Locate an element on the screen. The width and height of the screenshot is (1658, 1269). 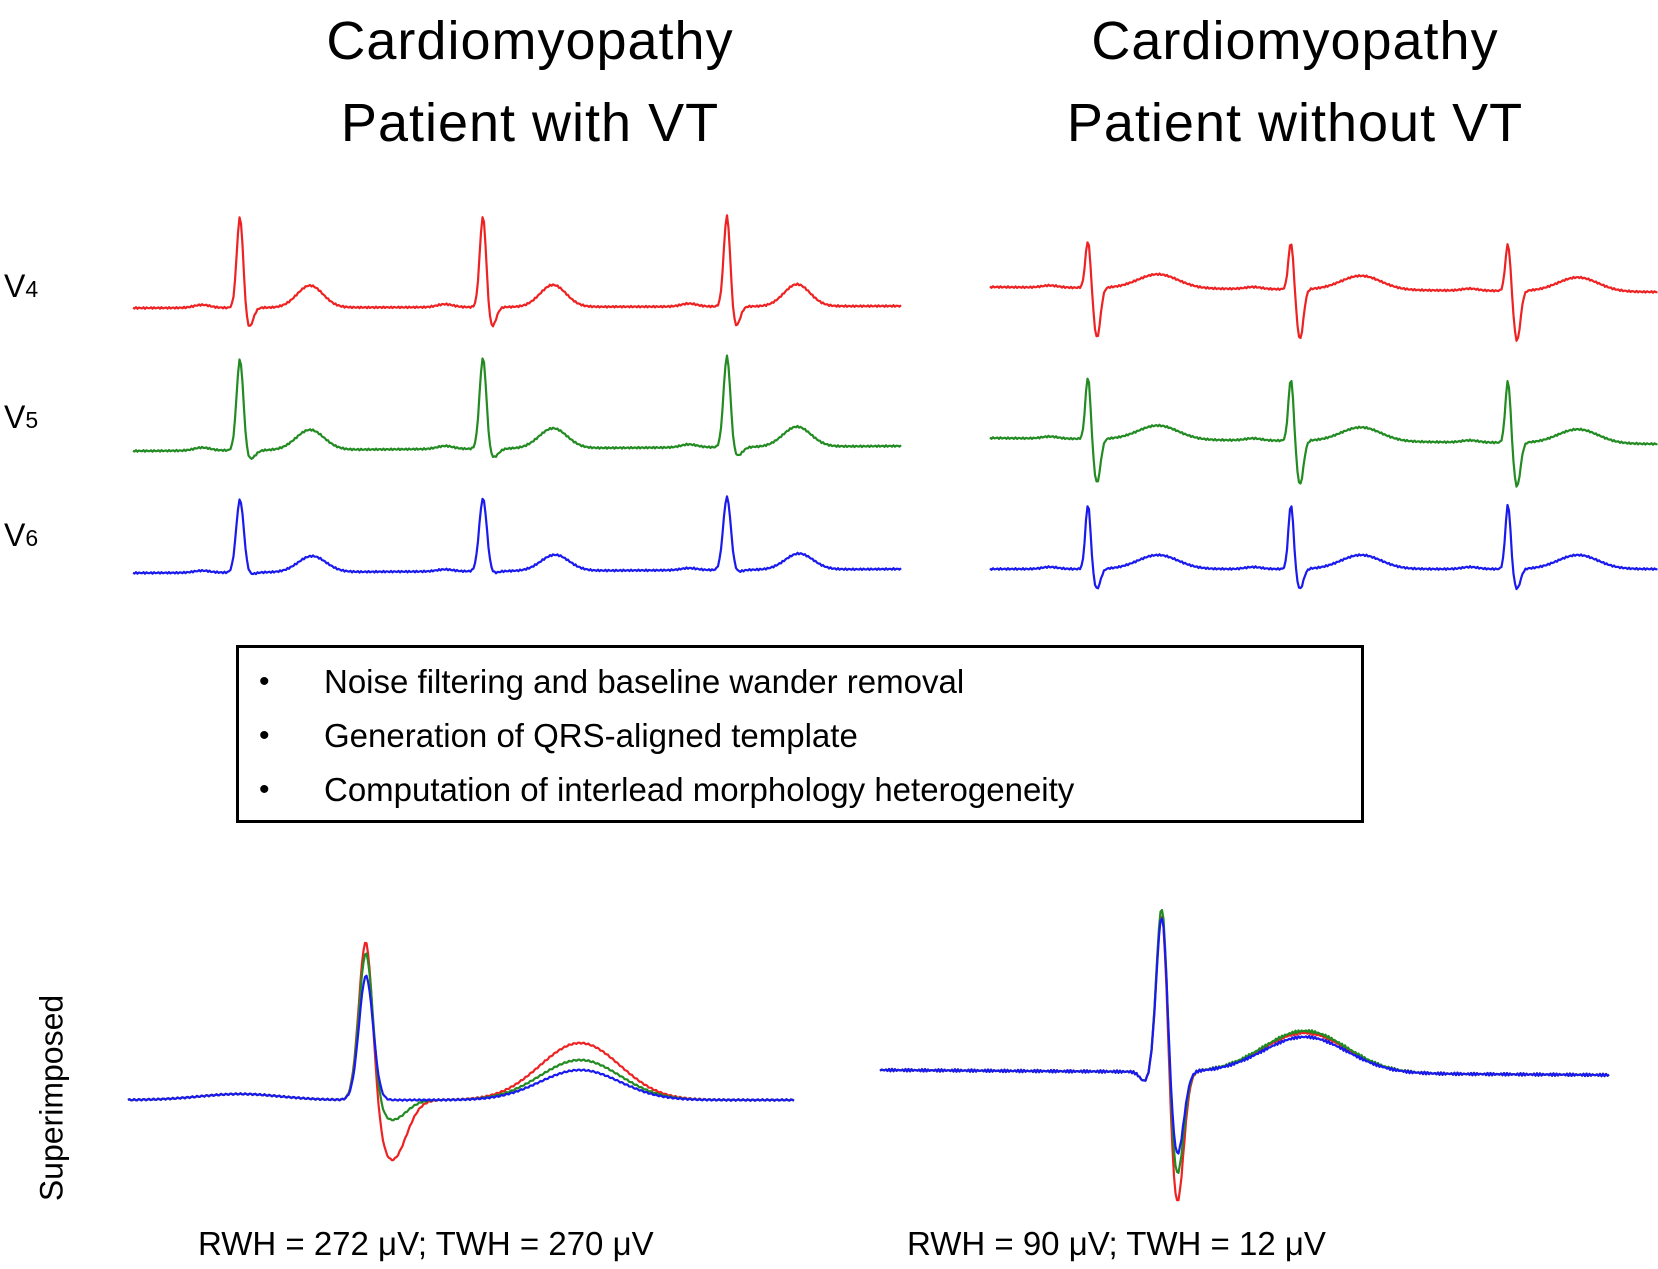
lead-label-v6: V6 is located at coordinates (21, 535).